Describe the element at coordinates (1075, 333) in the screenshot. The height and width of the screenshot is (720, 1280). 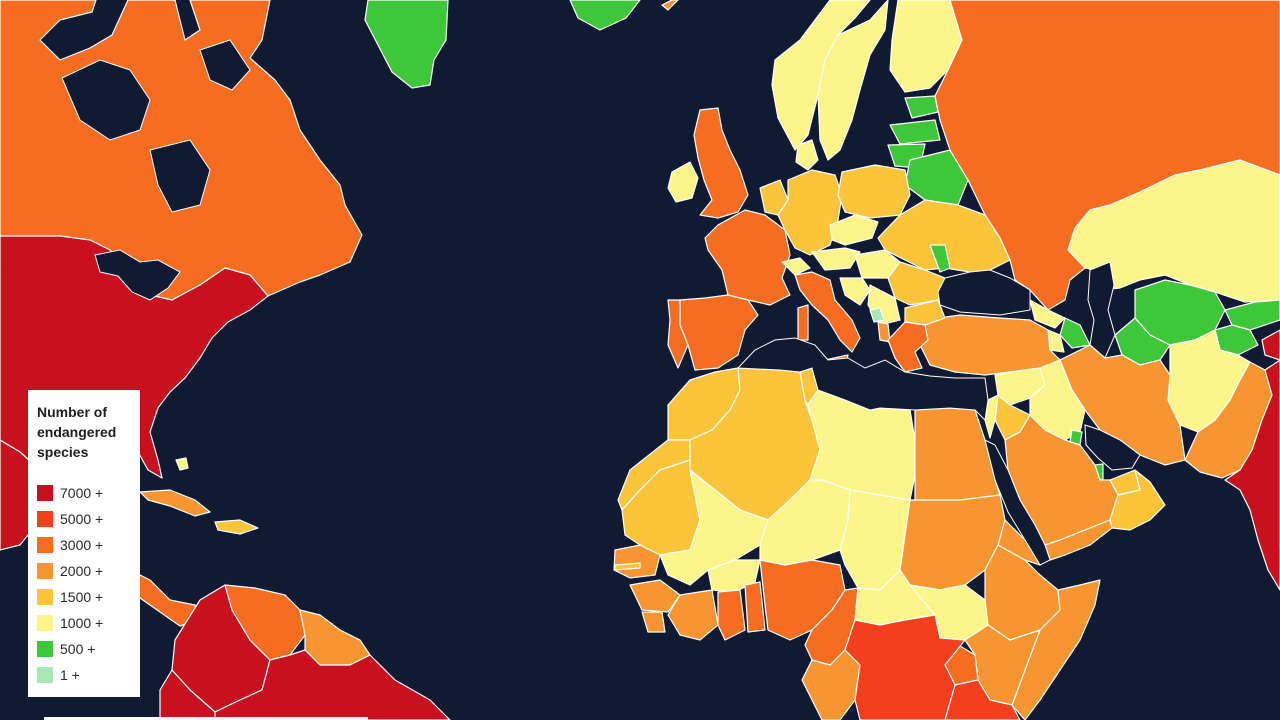
I see `country-azerbaijan` at that location.